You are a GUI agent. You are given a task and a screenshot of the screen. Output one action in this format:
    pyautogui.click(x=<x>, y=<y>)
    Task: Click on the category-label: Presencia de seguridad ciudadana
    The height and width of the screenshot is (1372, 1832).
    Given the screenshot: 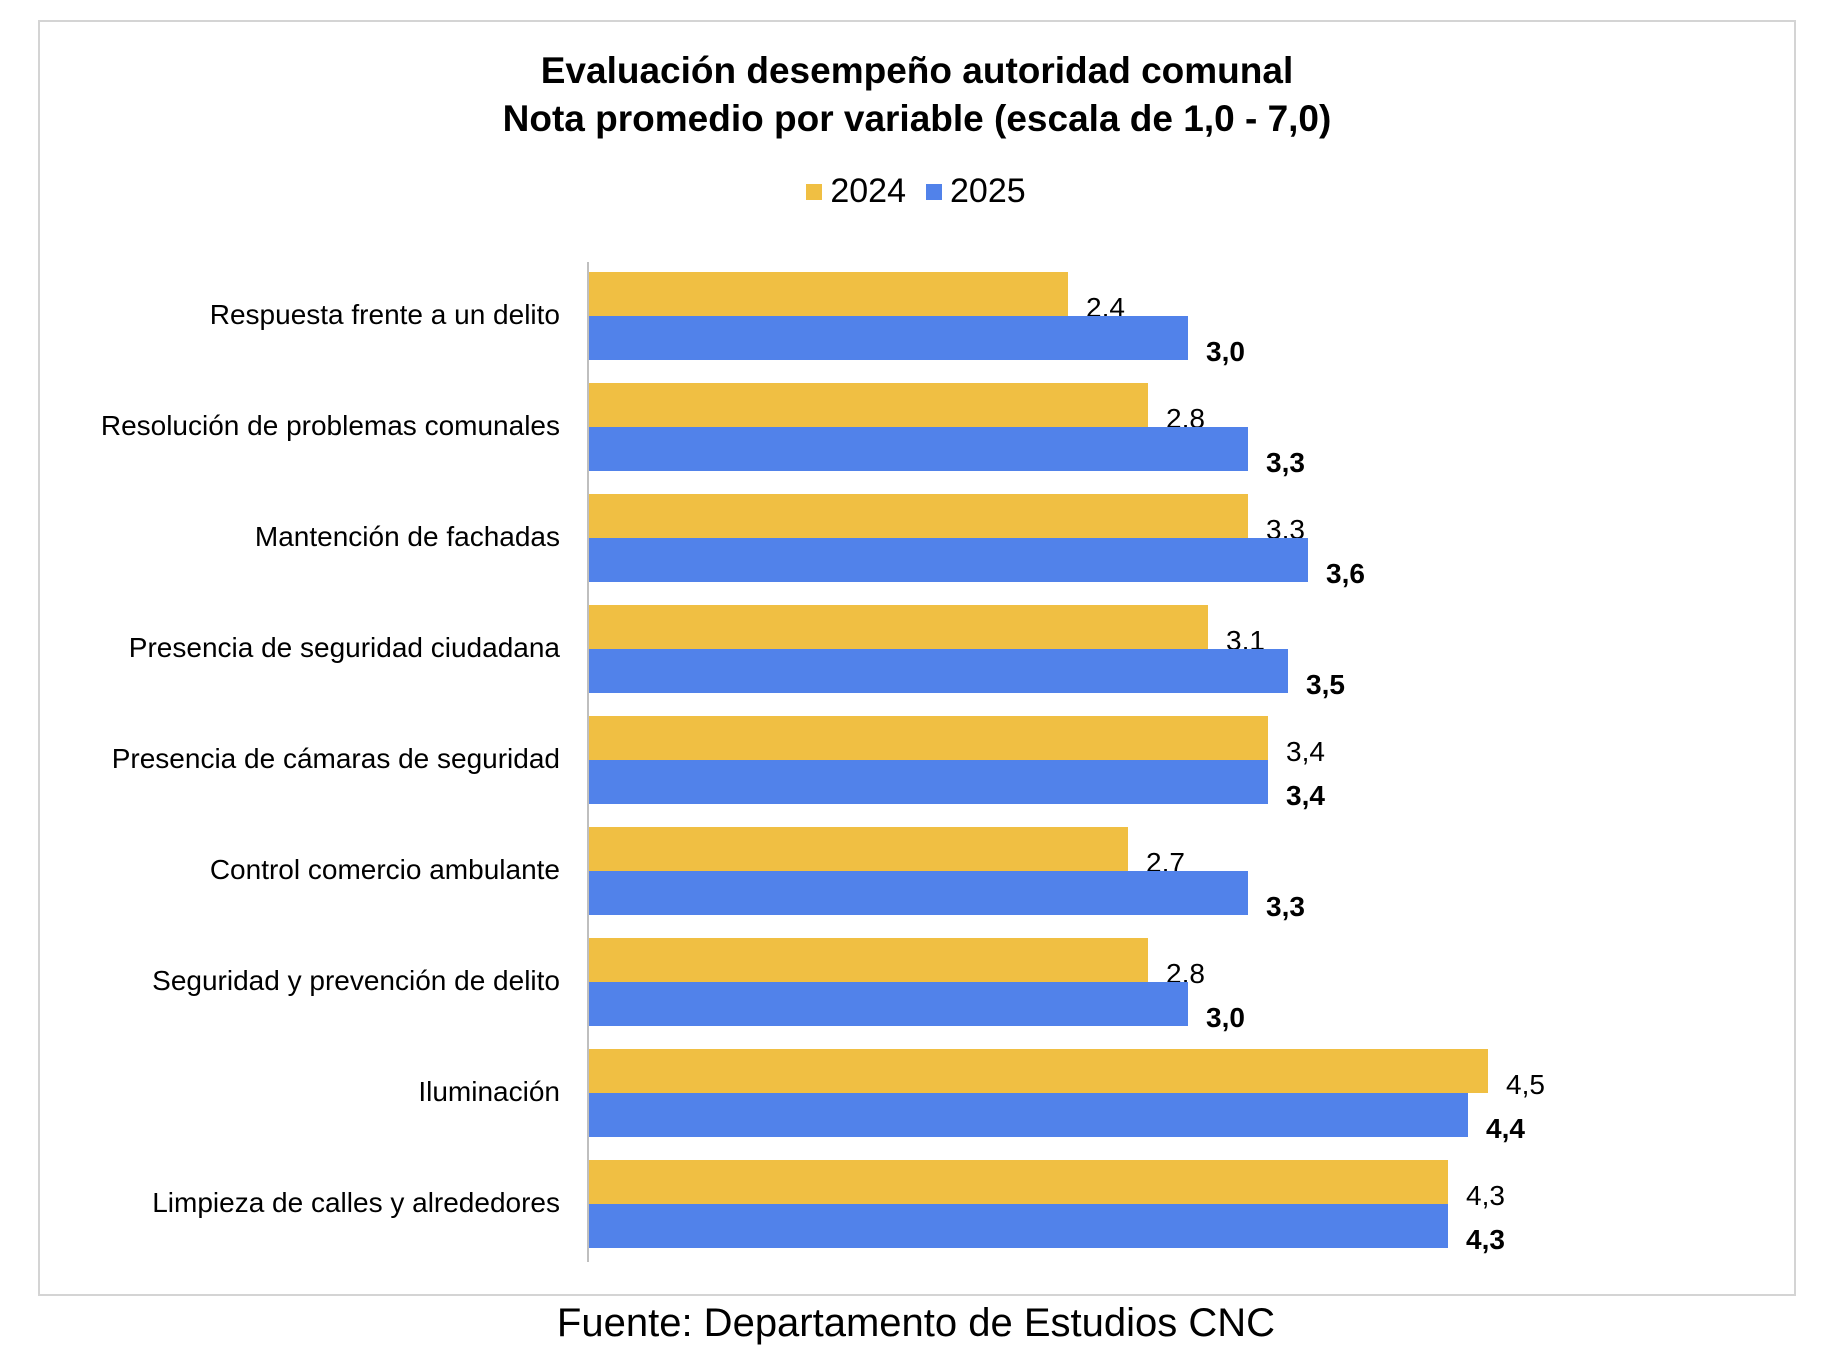 What is the action you would take?
    pyautogui.click(x=345, y=647)
    